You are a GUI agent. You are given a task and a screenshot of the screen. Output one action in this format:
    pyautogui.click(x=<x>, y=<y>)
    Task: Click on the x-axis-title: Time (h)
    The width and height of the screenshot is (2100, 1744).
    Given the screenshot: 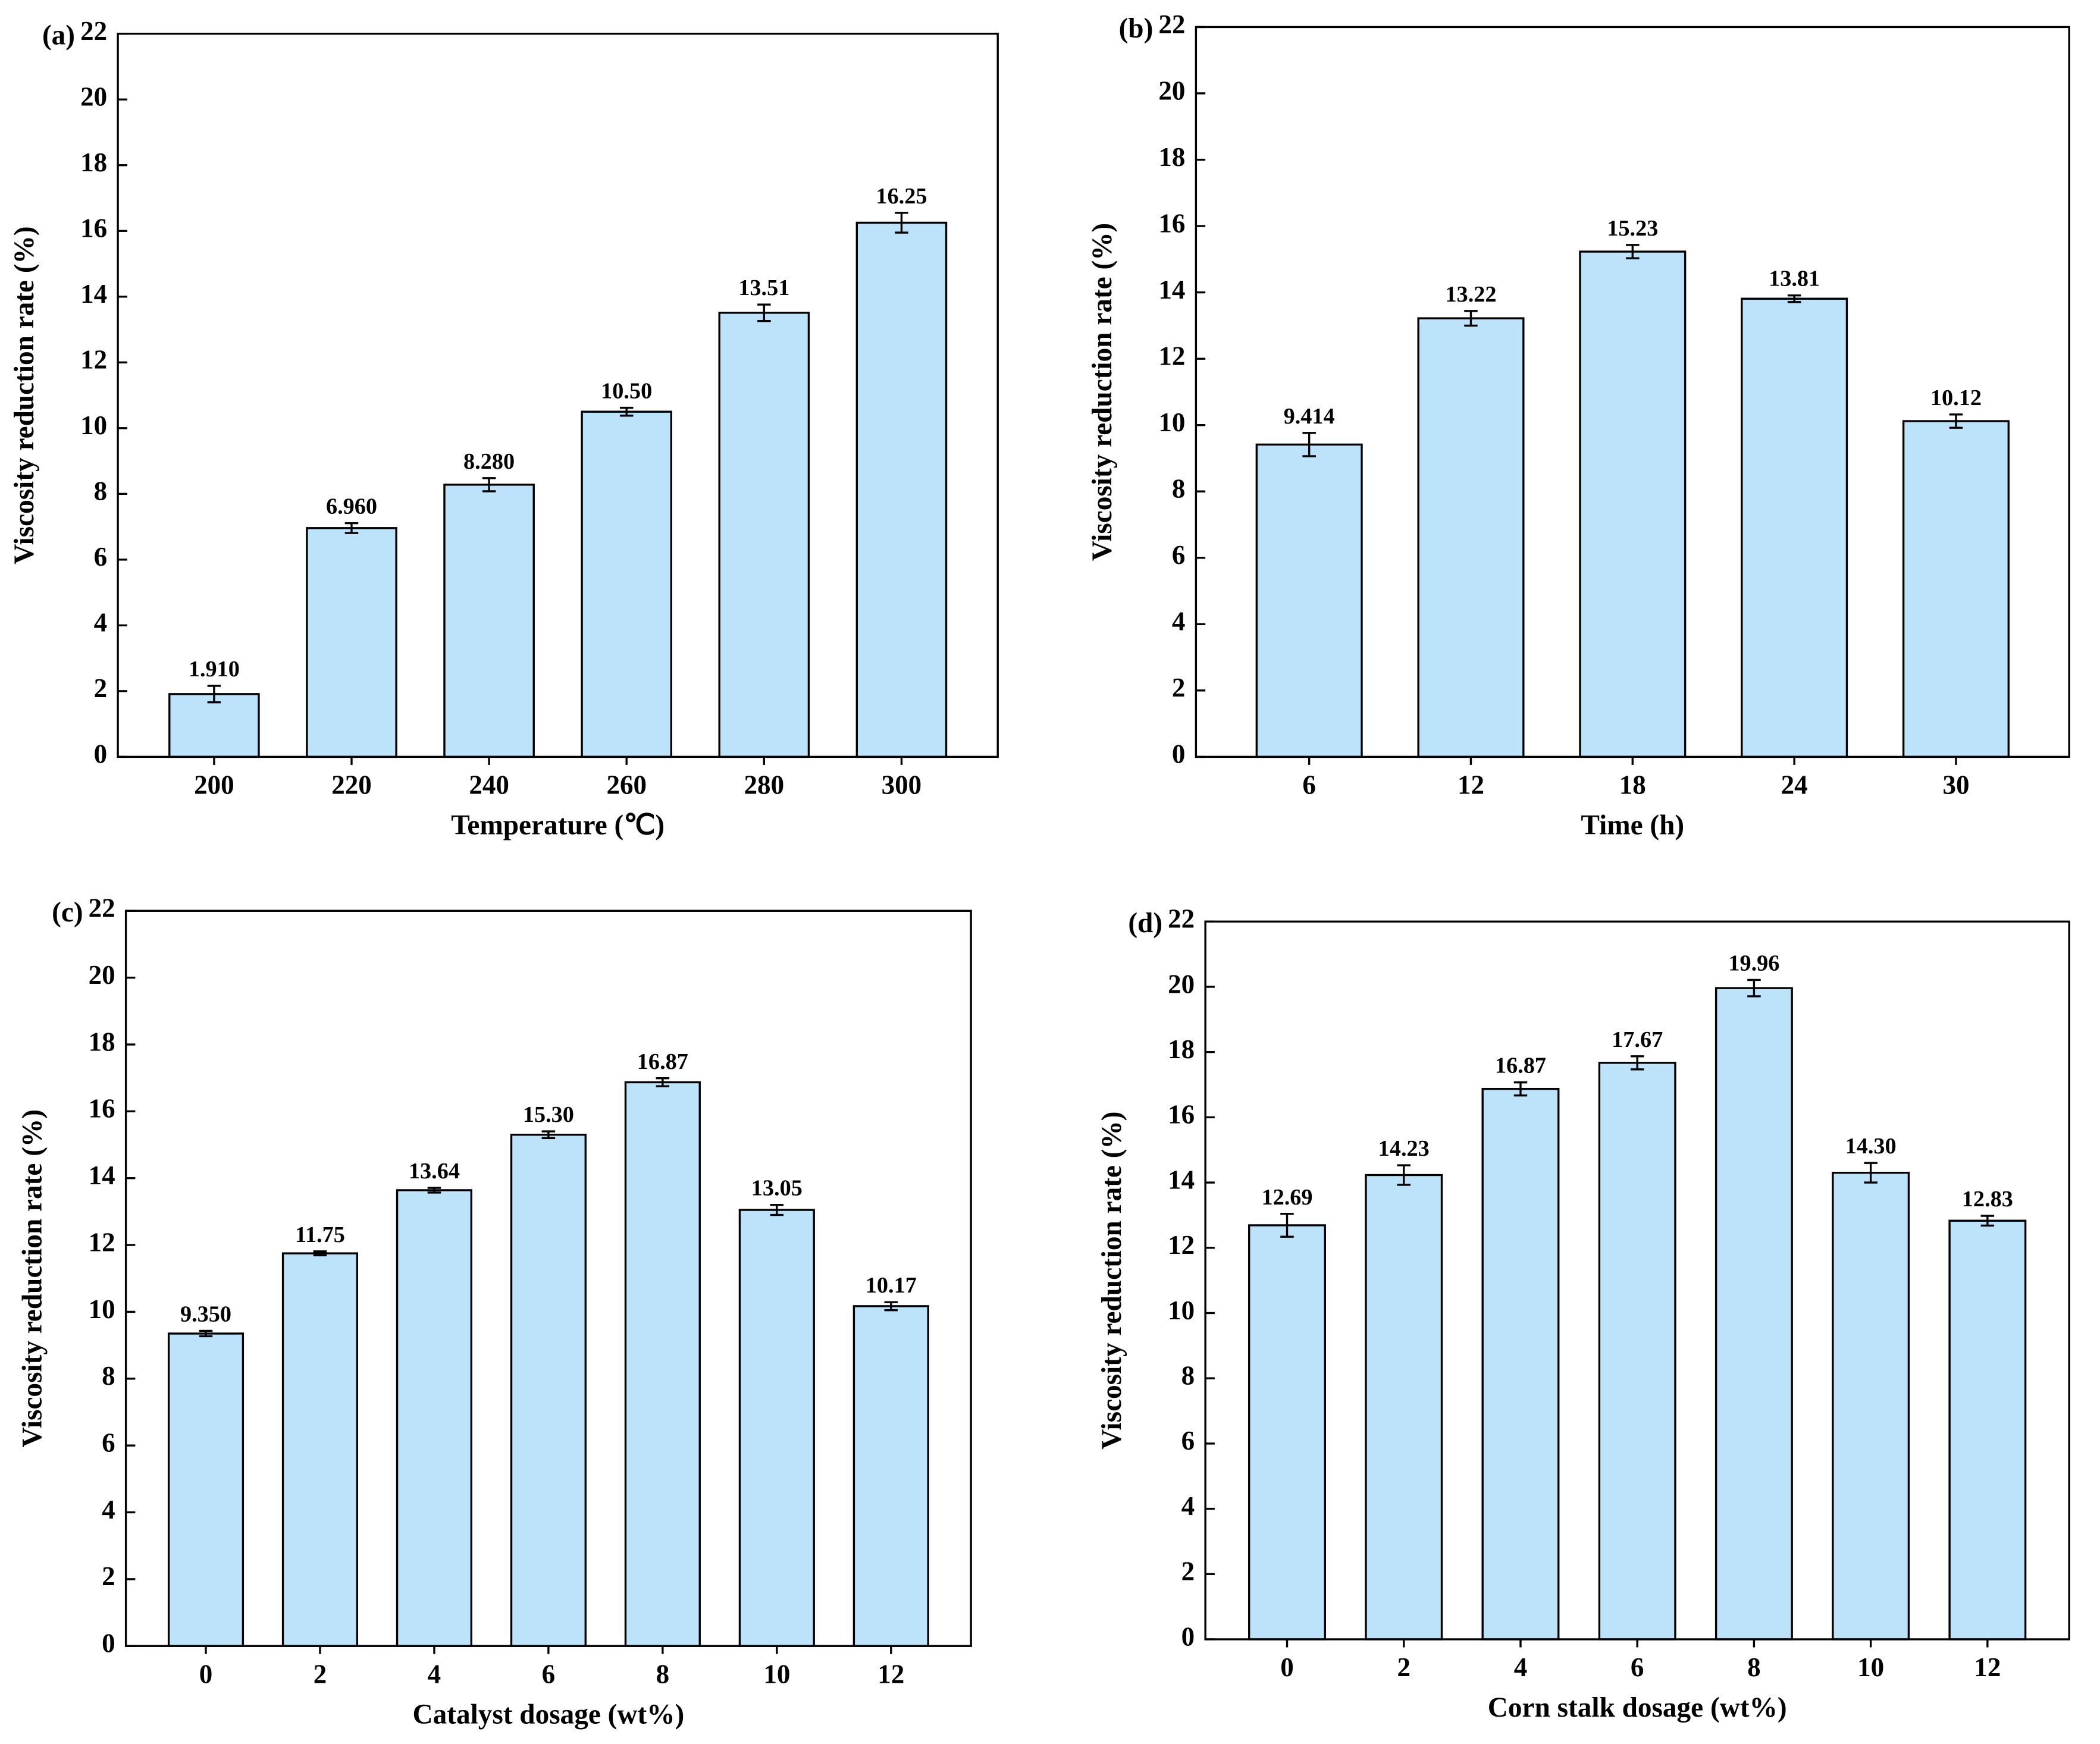 What is the action you would take?
    pyautogui.click(x=1632, y=825)
    